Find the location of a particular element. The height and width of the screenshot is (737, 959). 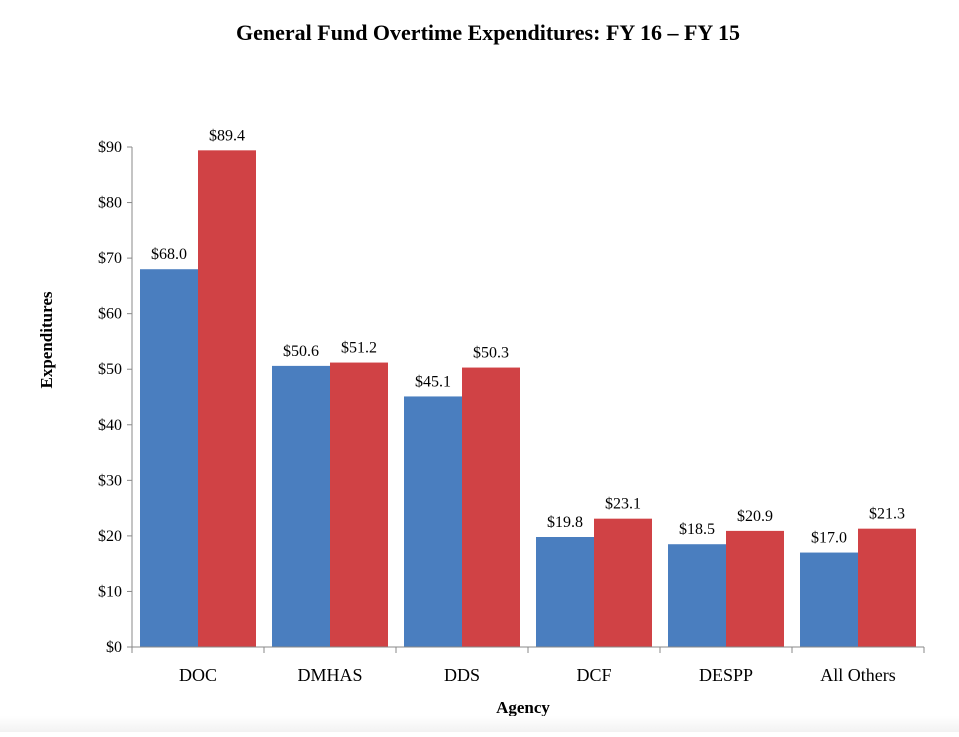

data-label-2-dmhas: $51.2 is located at coordinates (359, 348).